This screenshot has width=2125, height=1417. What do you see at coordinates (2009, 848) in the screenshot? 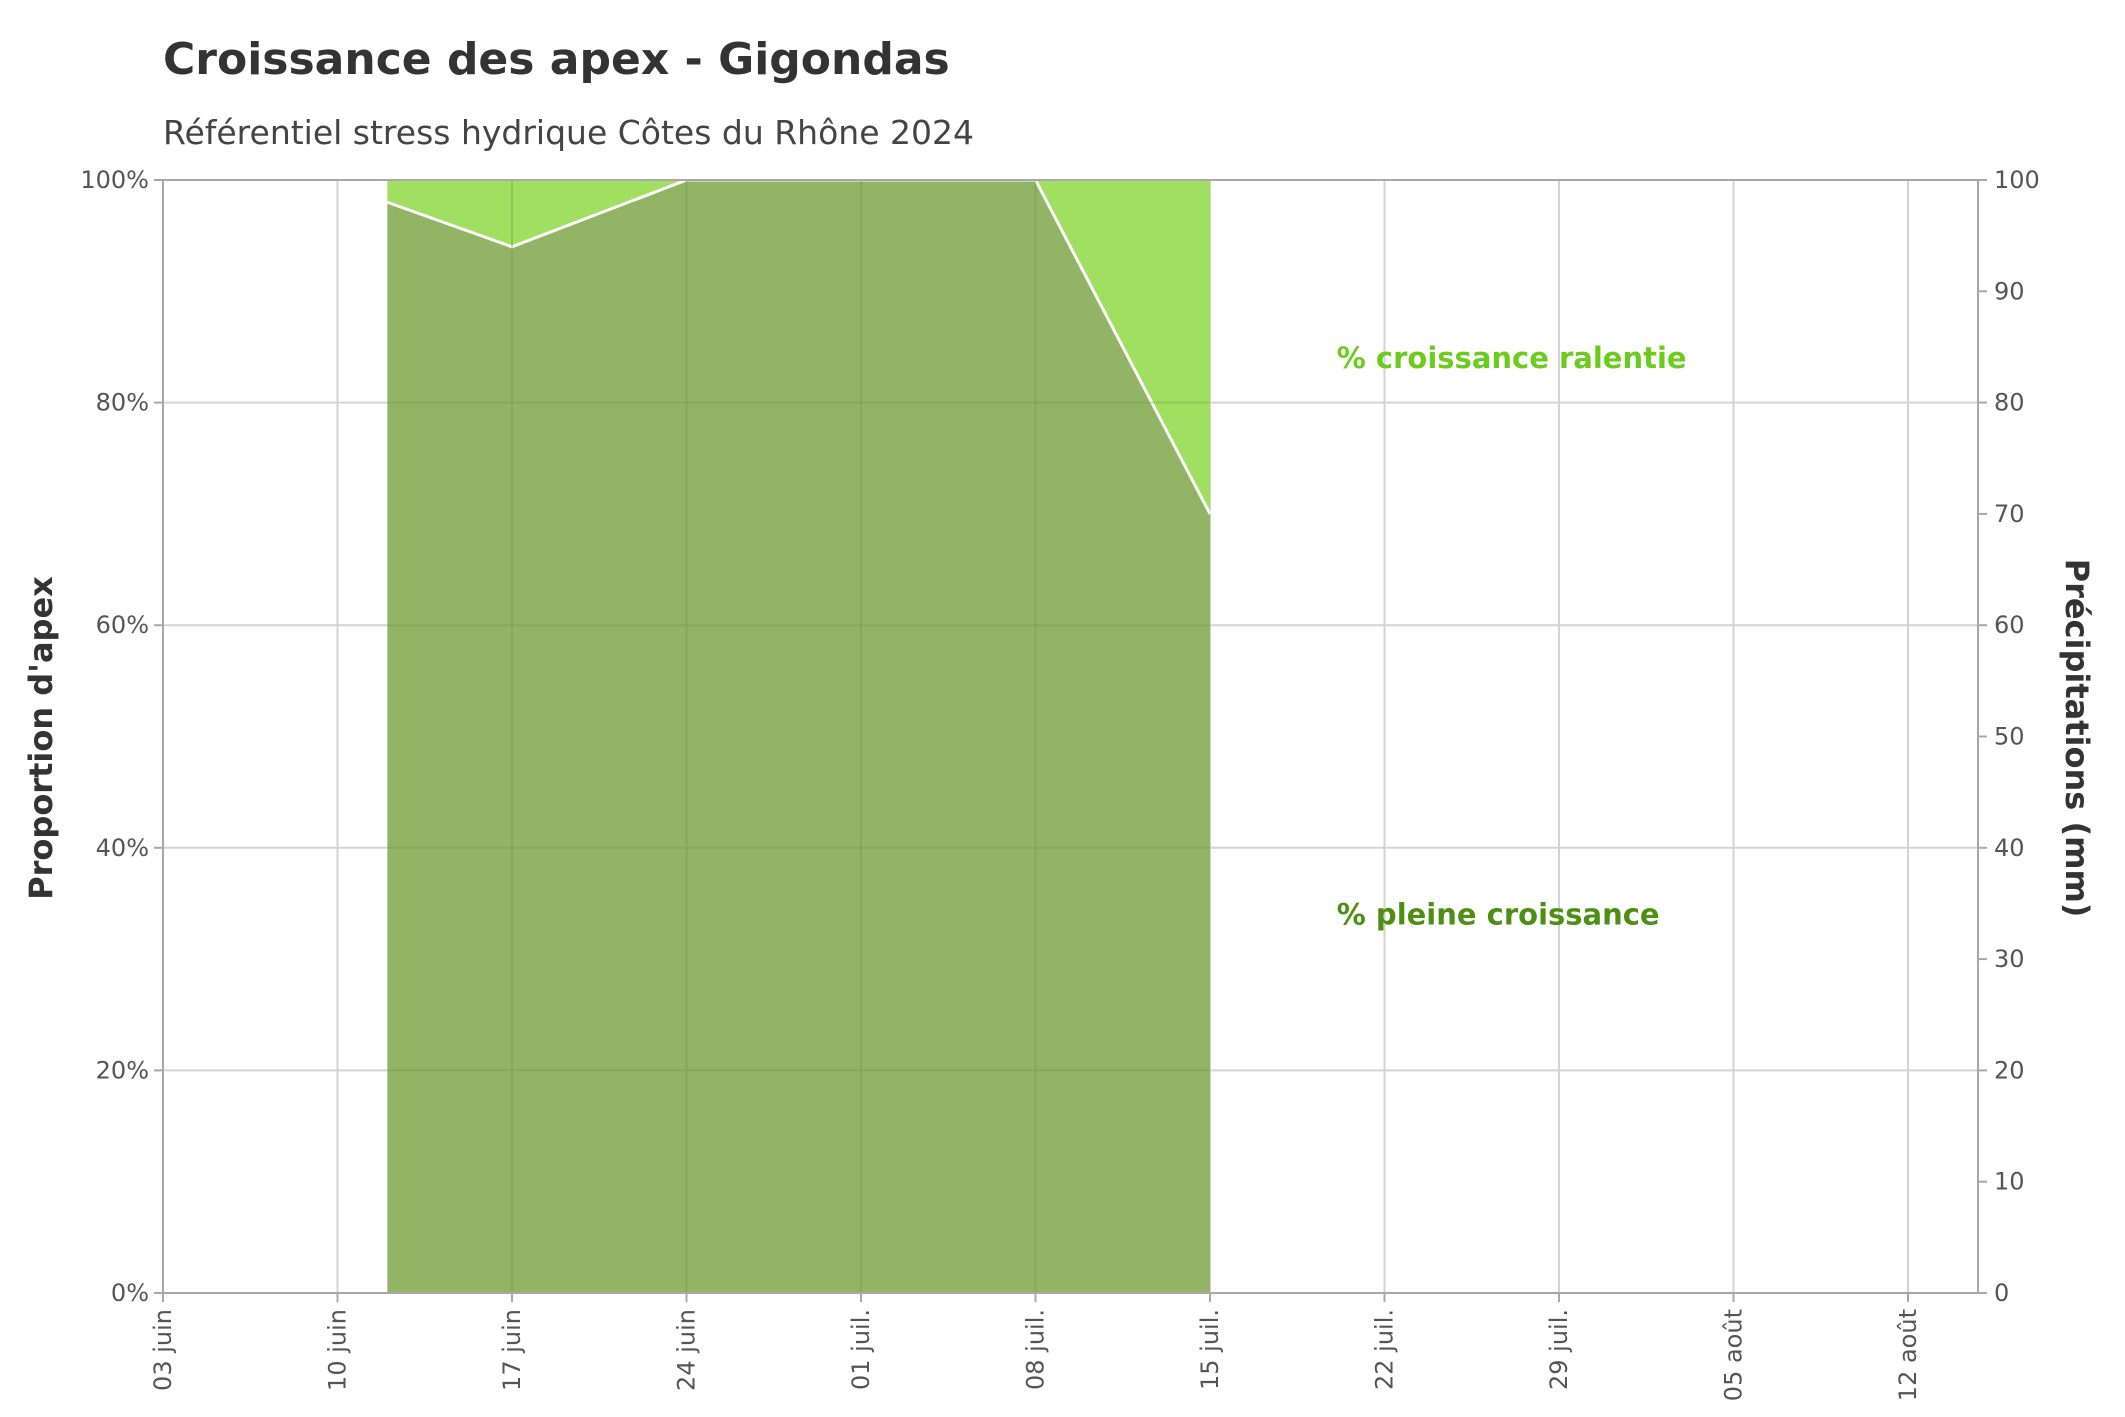
I see `y2-tick-label: 40` at bounding box center [2009, 848].